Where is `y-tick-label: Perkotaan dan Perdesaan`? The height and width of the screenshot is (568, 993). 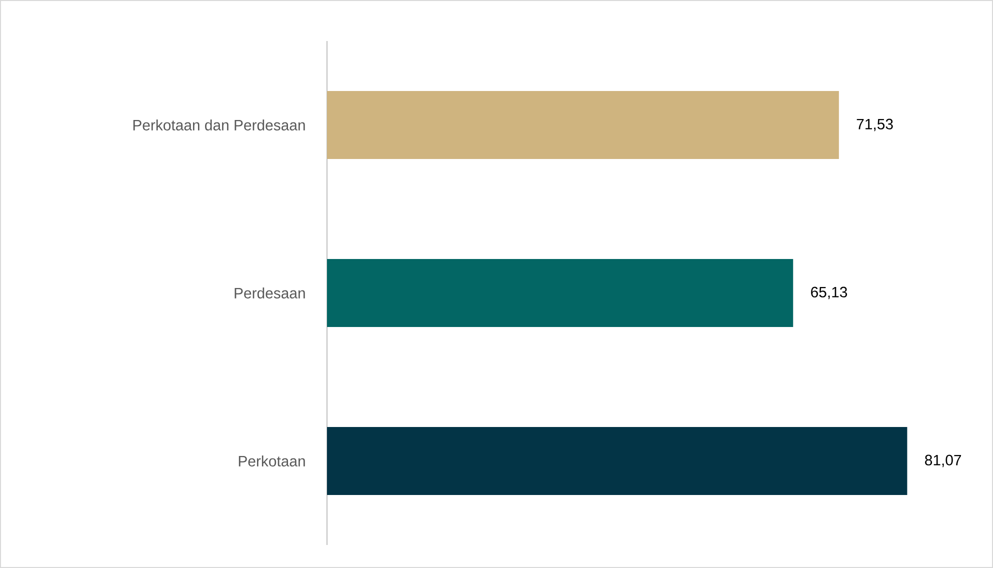
y-tick-label: Perkotaan dan Perdesaan is located at coordinates (219, 125).